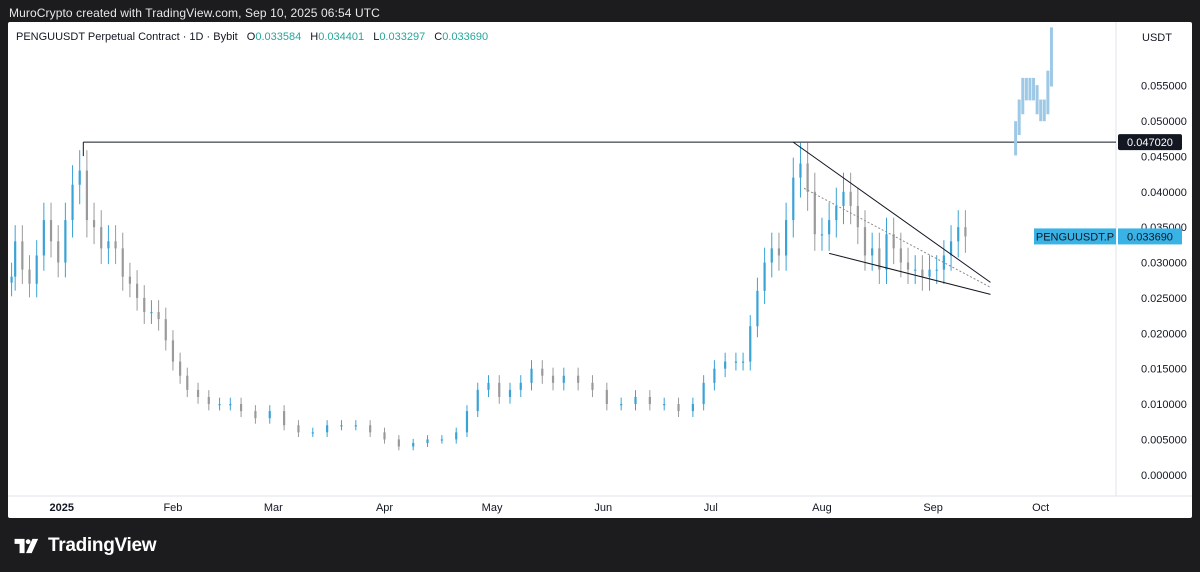 The image size is (1200, 572). Describe the element at coordinates (1150, 236) in the screenshot. I see `current-price-badge-bg` at that location.